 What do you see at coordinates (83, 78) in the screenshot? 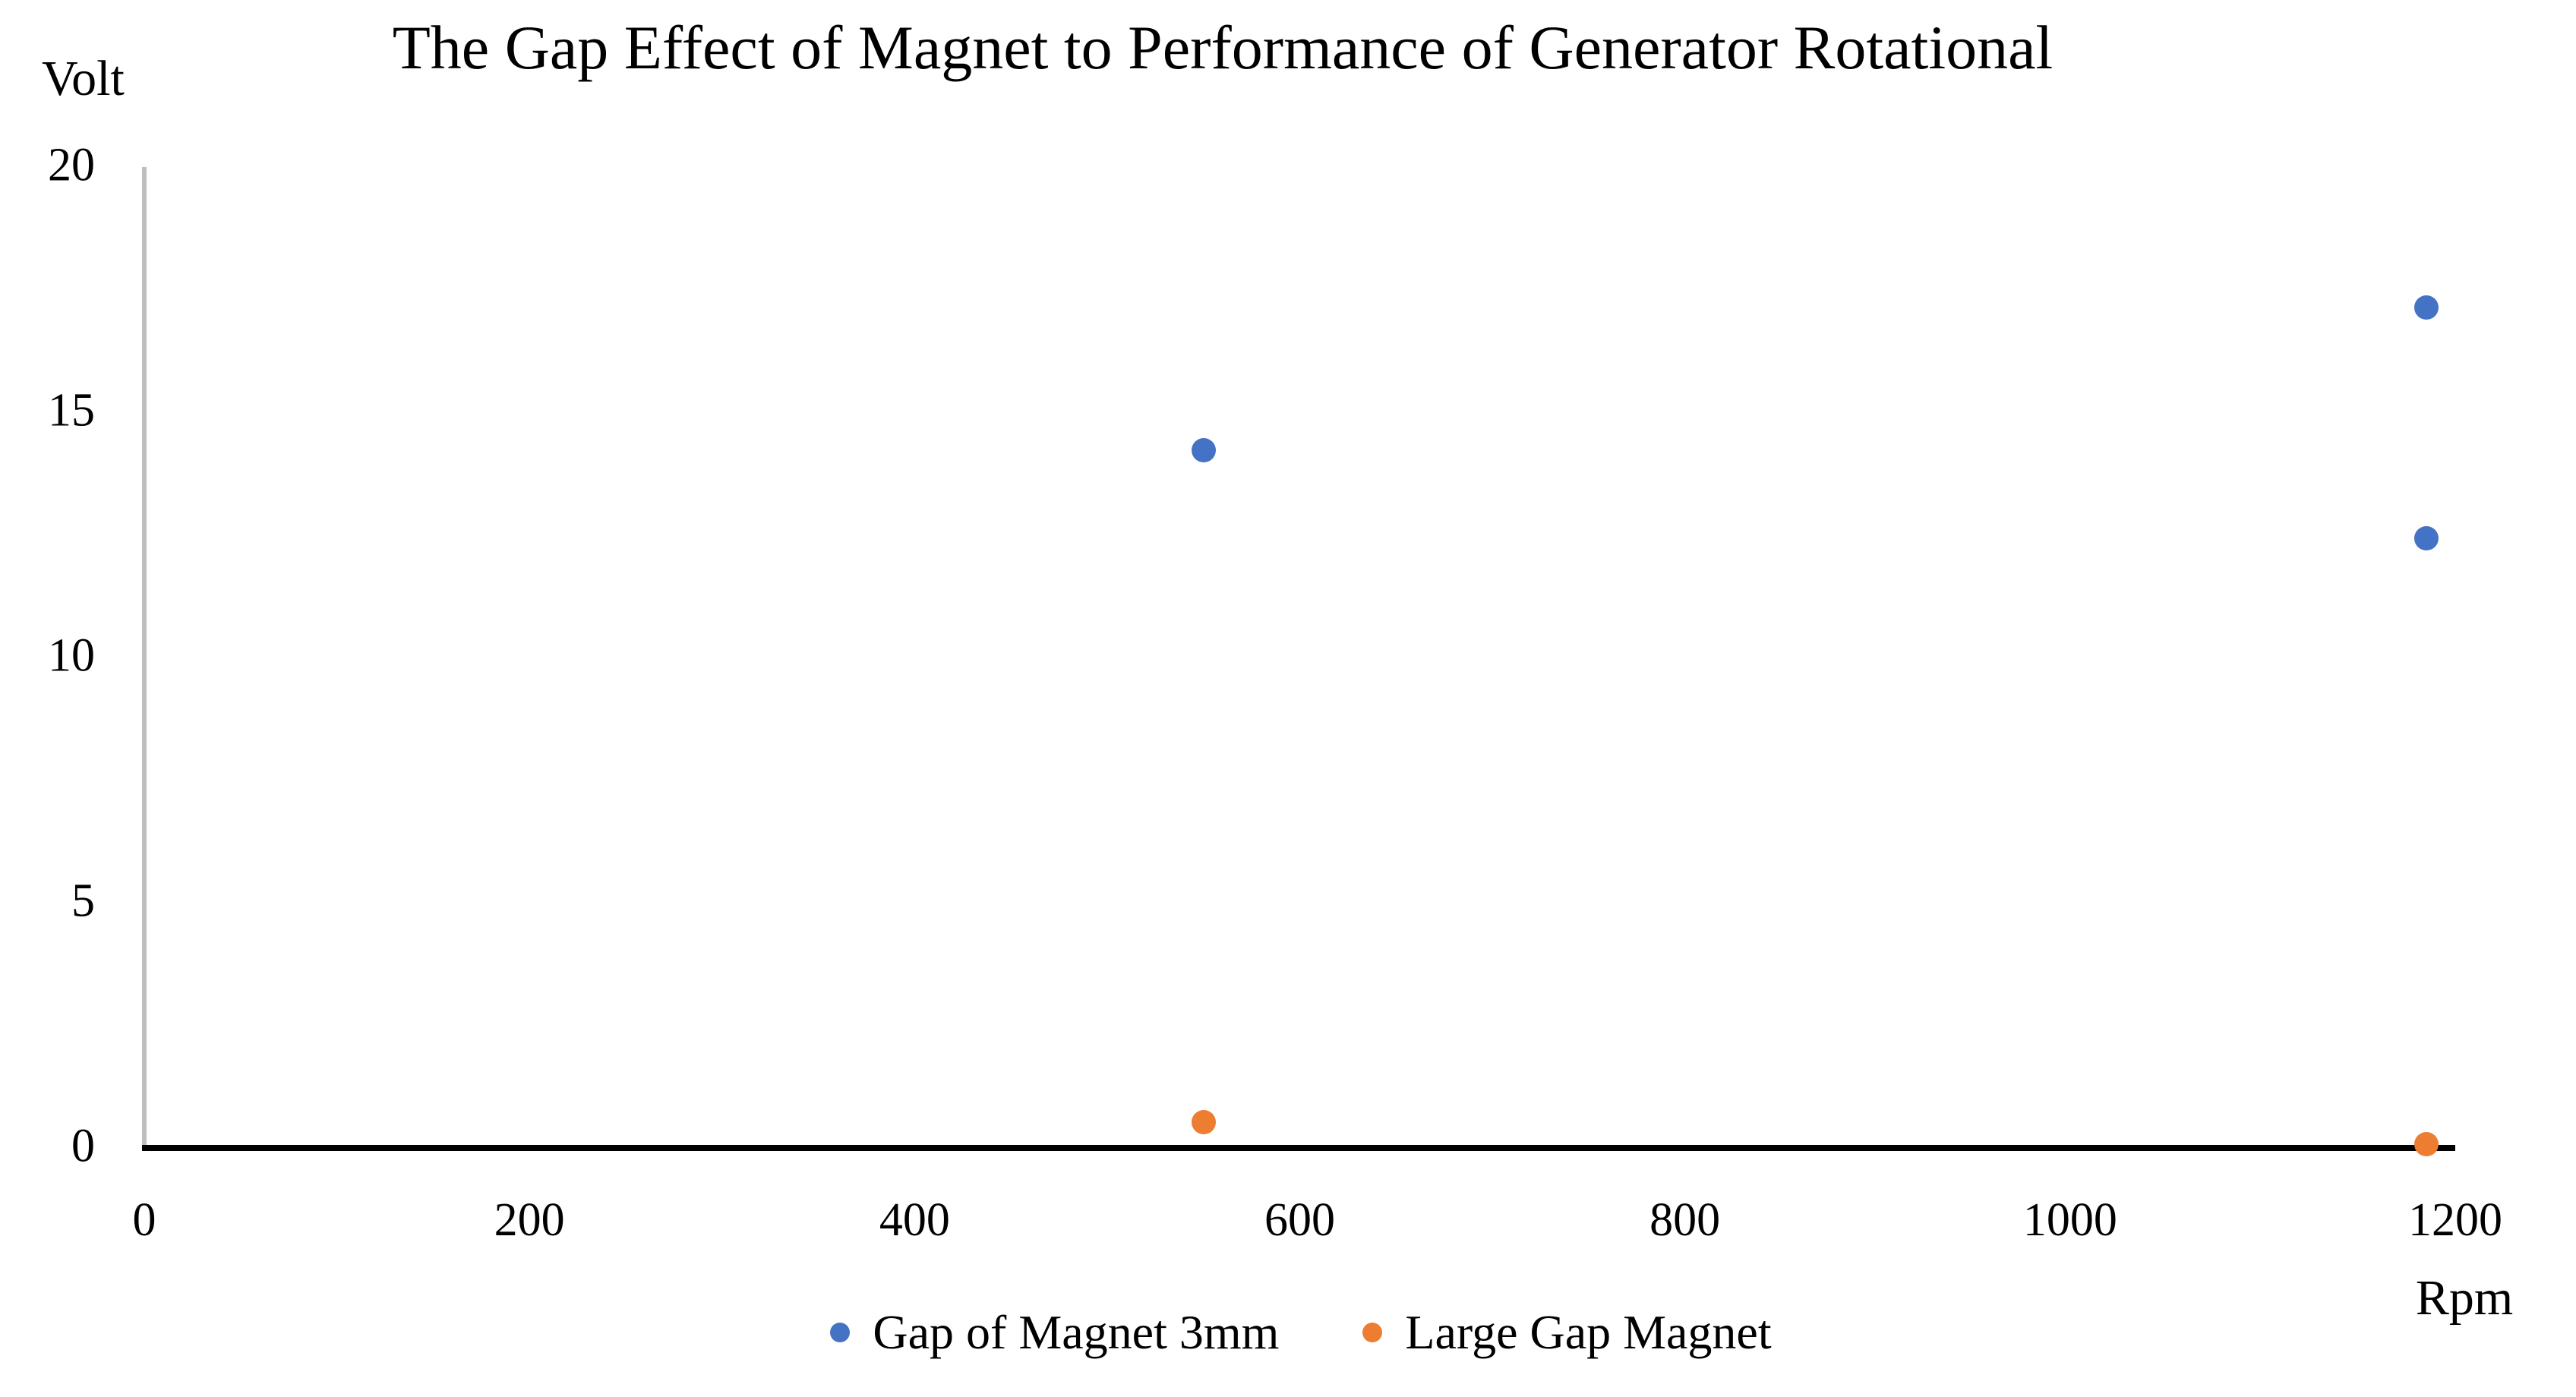
I see `y-axis-title: Volt` at bounding box center [83, 78].